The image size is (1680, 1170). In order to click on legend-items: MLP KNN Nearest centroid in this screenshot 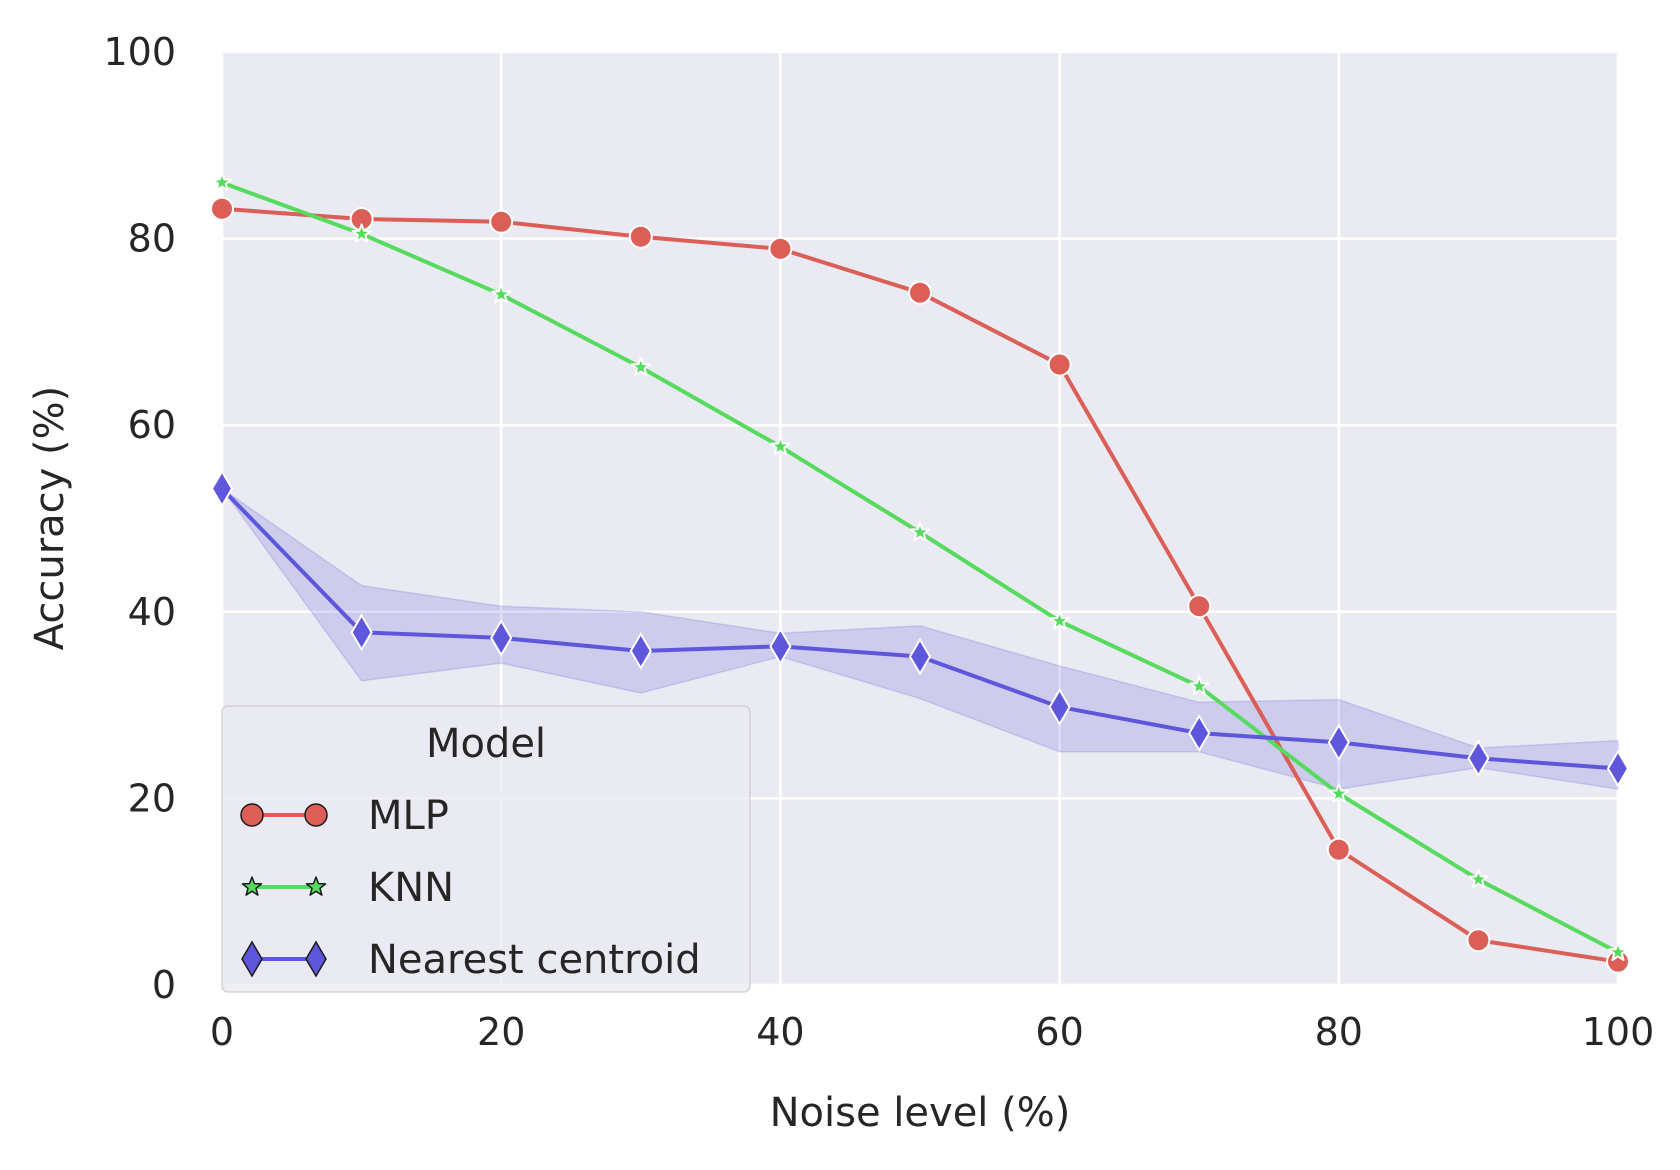, I will do `click(470, 888)`.